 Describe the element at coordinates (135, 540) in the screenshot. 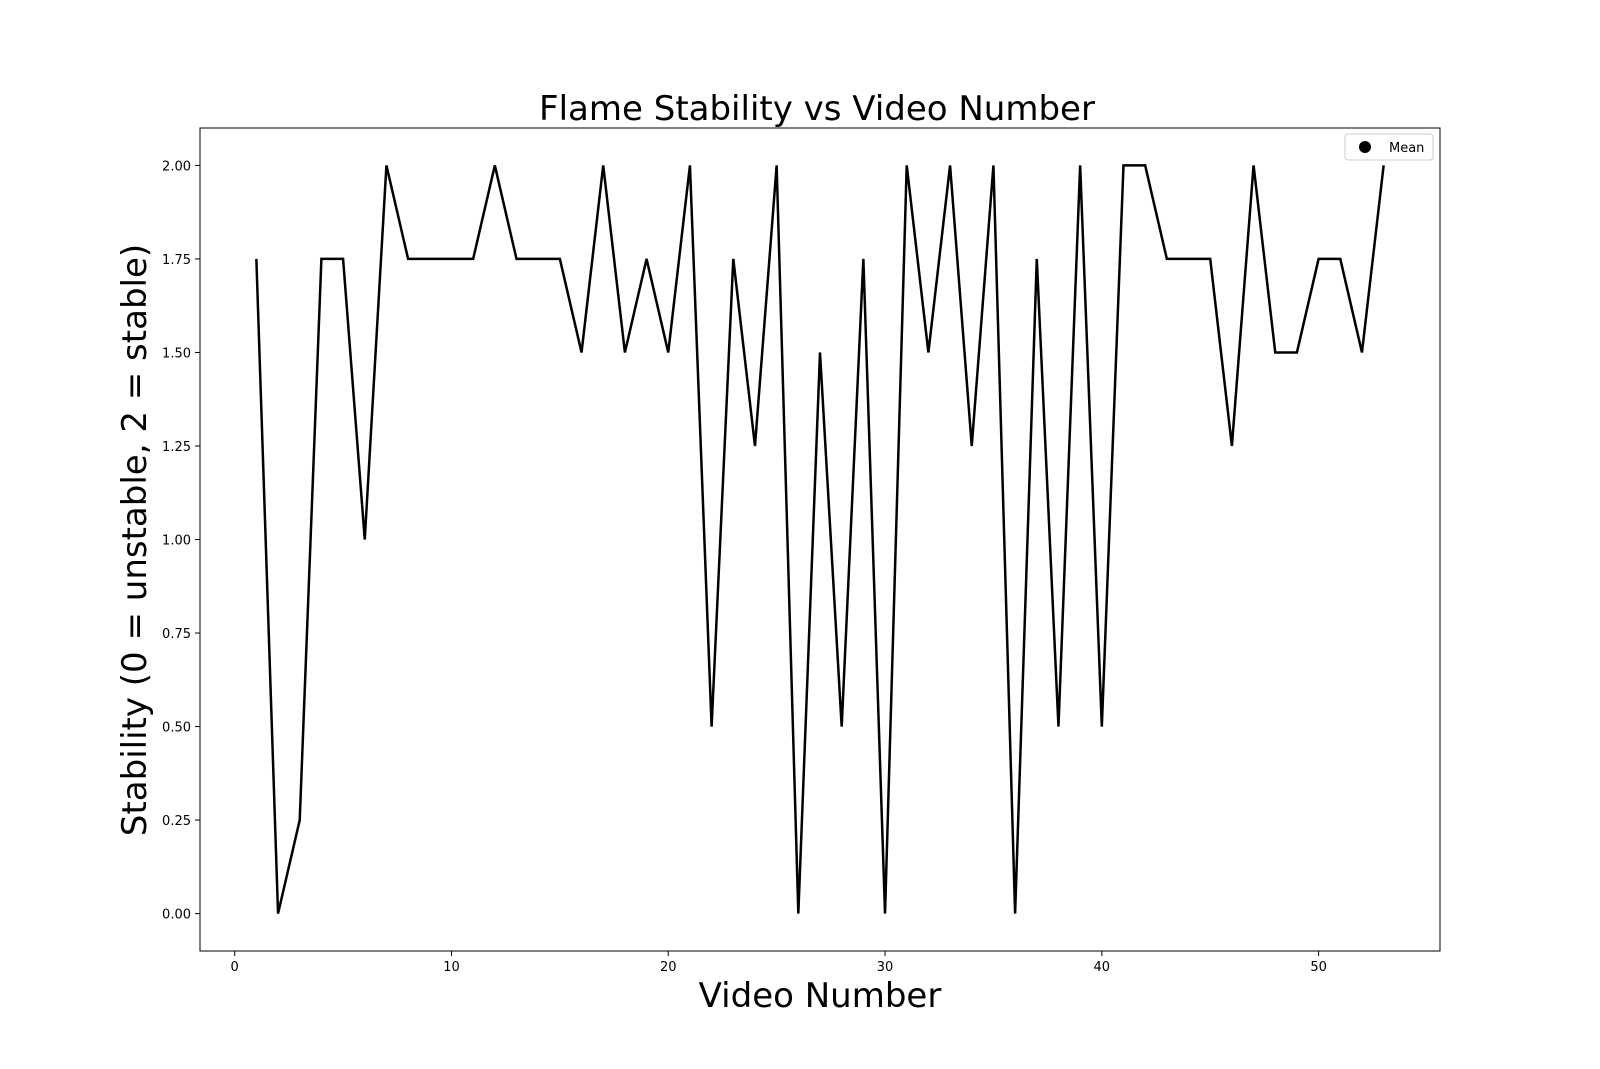

I see `y-axis-label: Stability (0 = unstable, 2 = stable)` at that location.